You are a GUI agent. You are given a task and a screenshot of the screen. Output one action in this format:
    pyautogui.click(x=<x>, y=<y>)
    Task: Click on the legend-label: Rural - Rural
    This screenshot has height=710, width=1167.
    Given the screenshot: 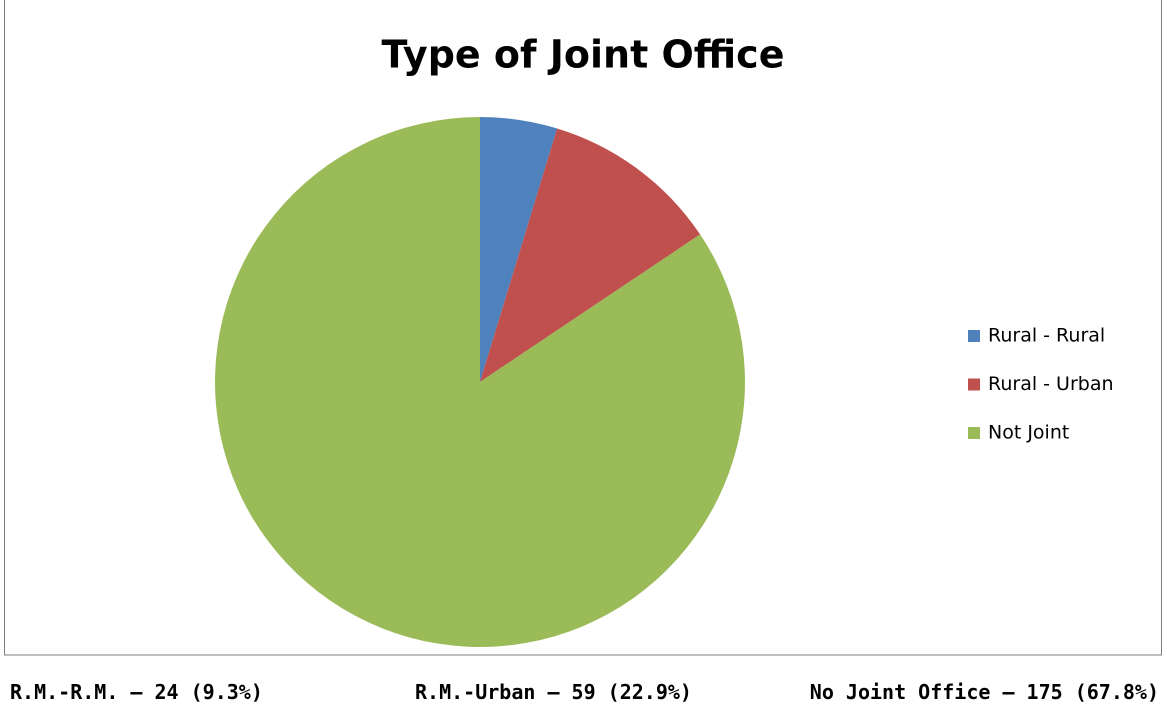 What is the action you would take?
    pyautogui.click(x=1046, y=336)
    